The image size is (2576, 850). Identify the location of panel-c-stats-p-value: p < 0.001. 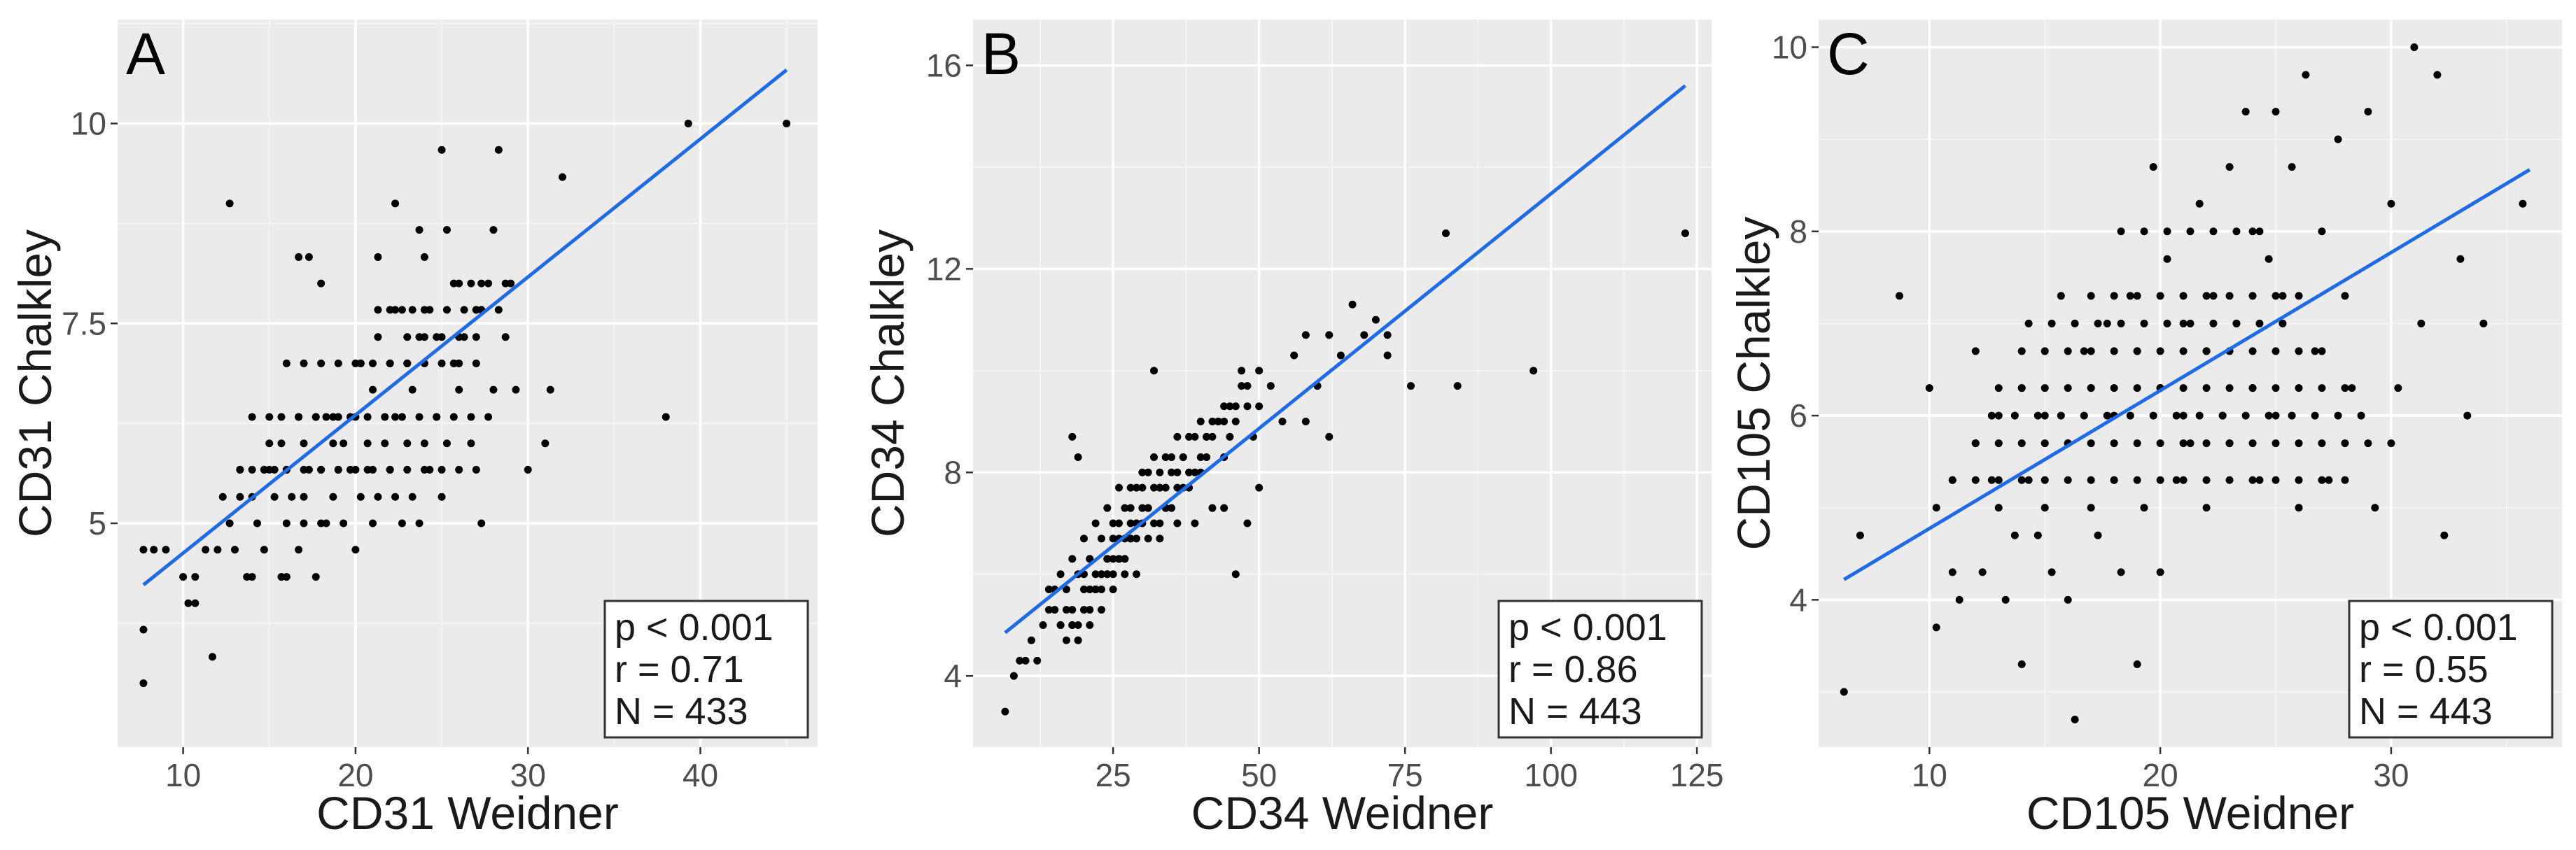
(2438, 628).